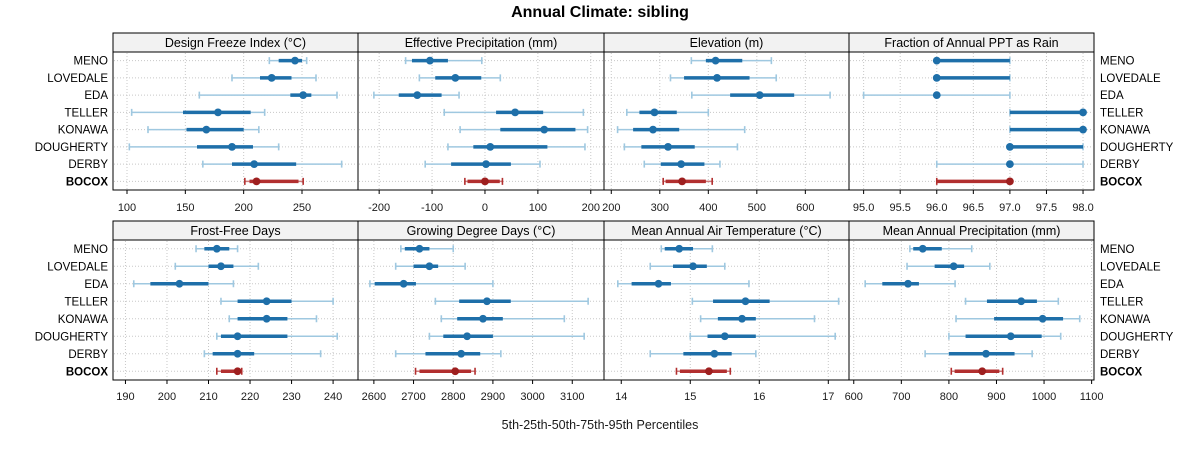 This screenshot has height=450, width=1200. What do you see at coordinates (1137, 337) in the screenshot?
I see `row-label-right-dougherty: DOUGHERTY` at bounding box center [1137, 337].